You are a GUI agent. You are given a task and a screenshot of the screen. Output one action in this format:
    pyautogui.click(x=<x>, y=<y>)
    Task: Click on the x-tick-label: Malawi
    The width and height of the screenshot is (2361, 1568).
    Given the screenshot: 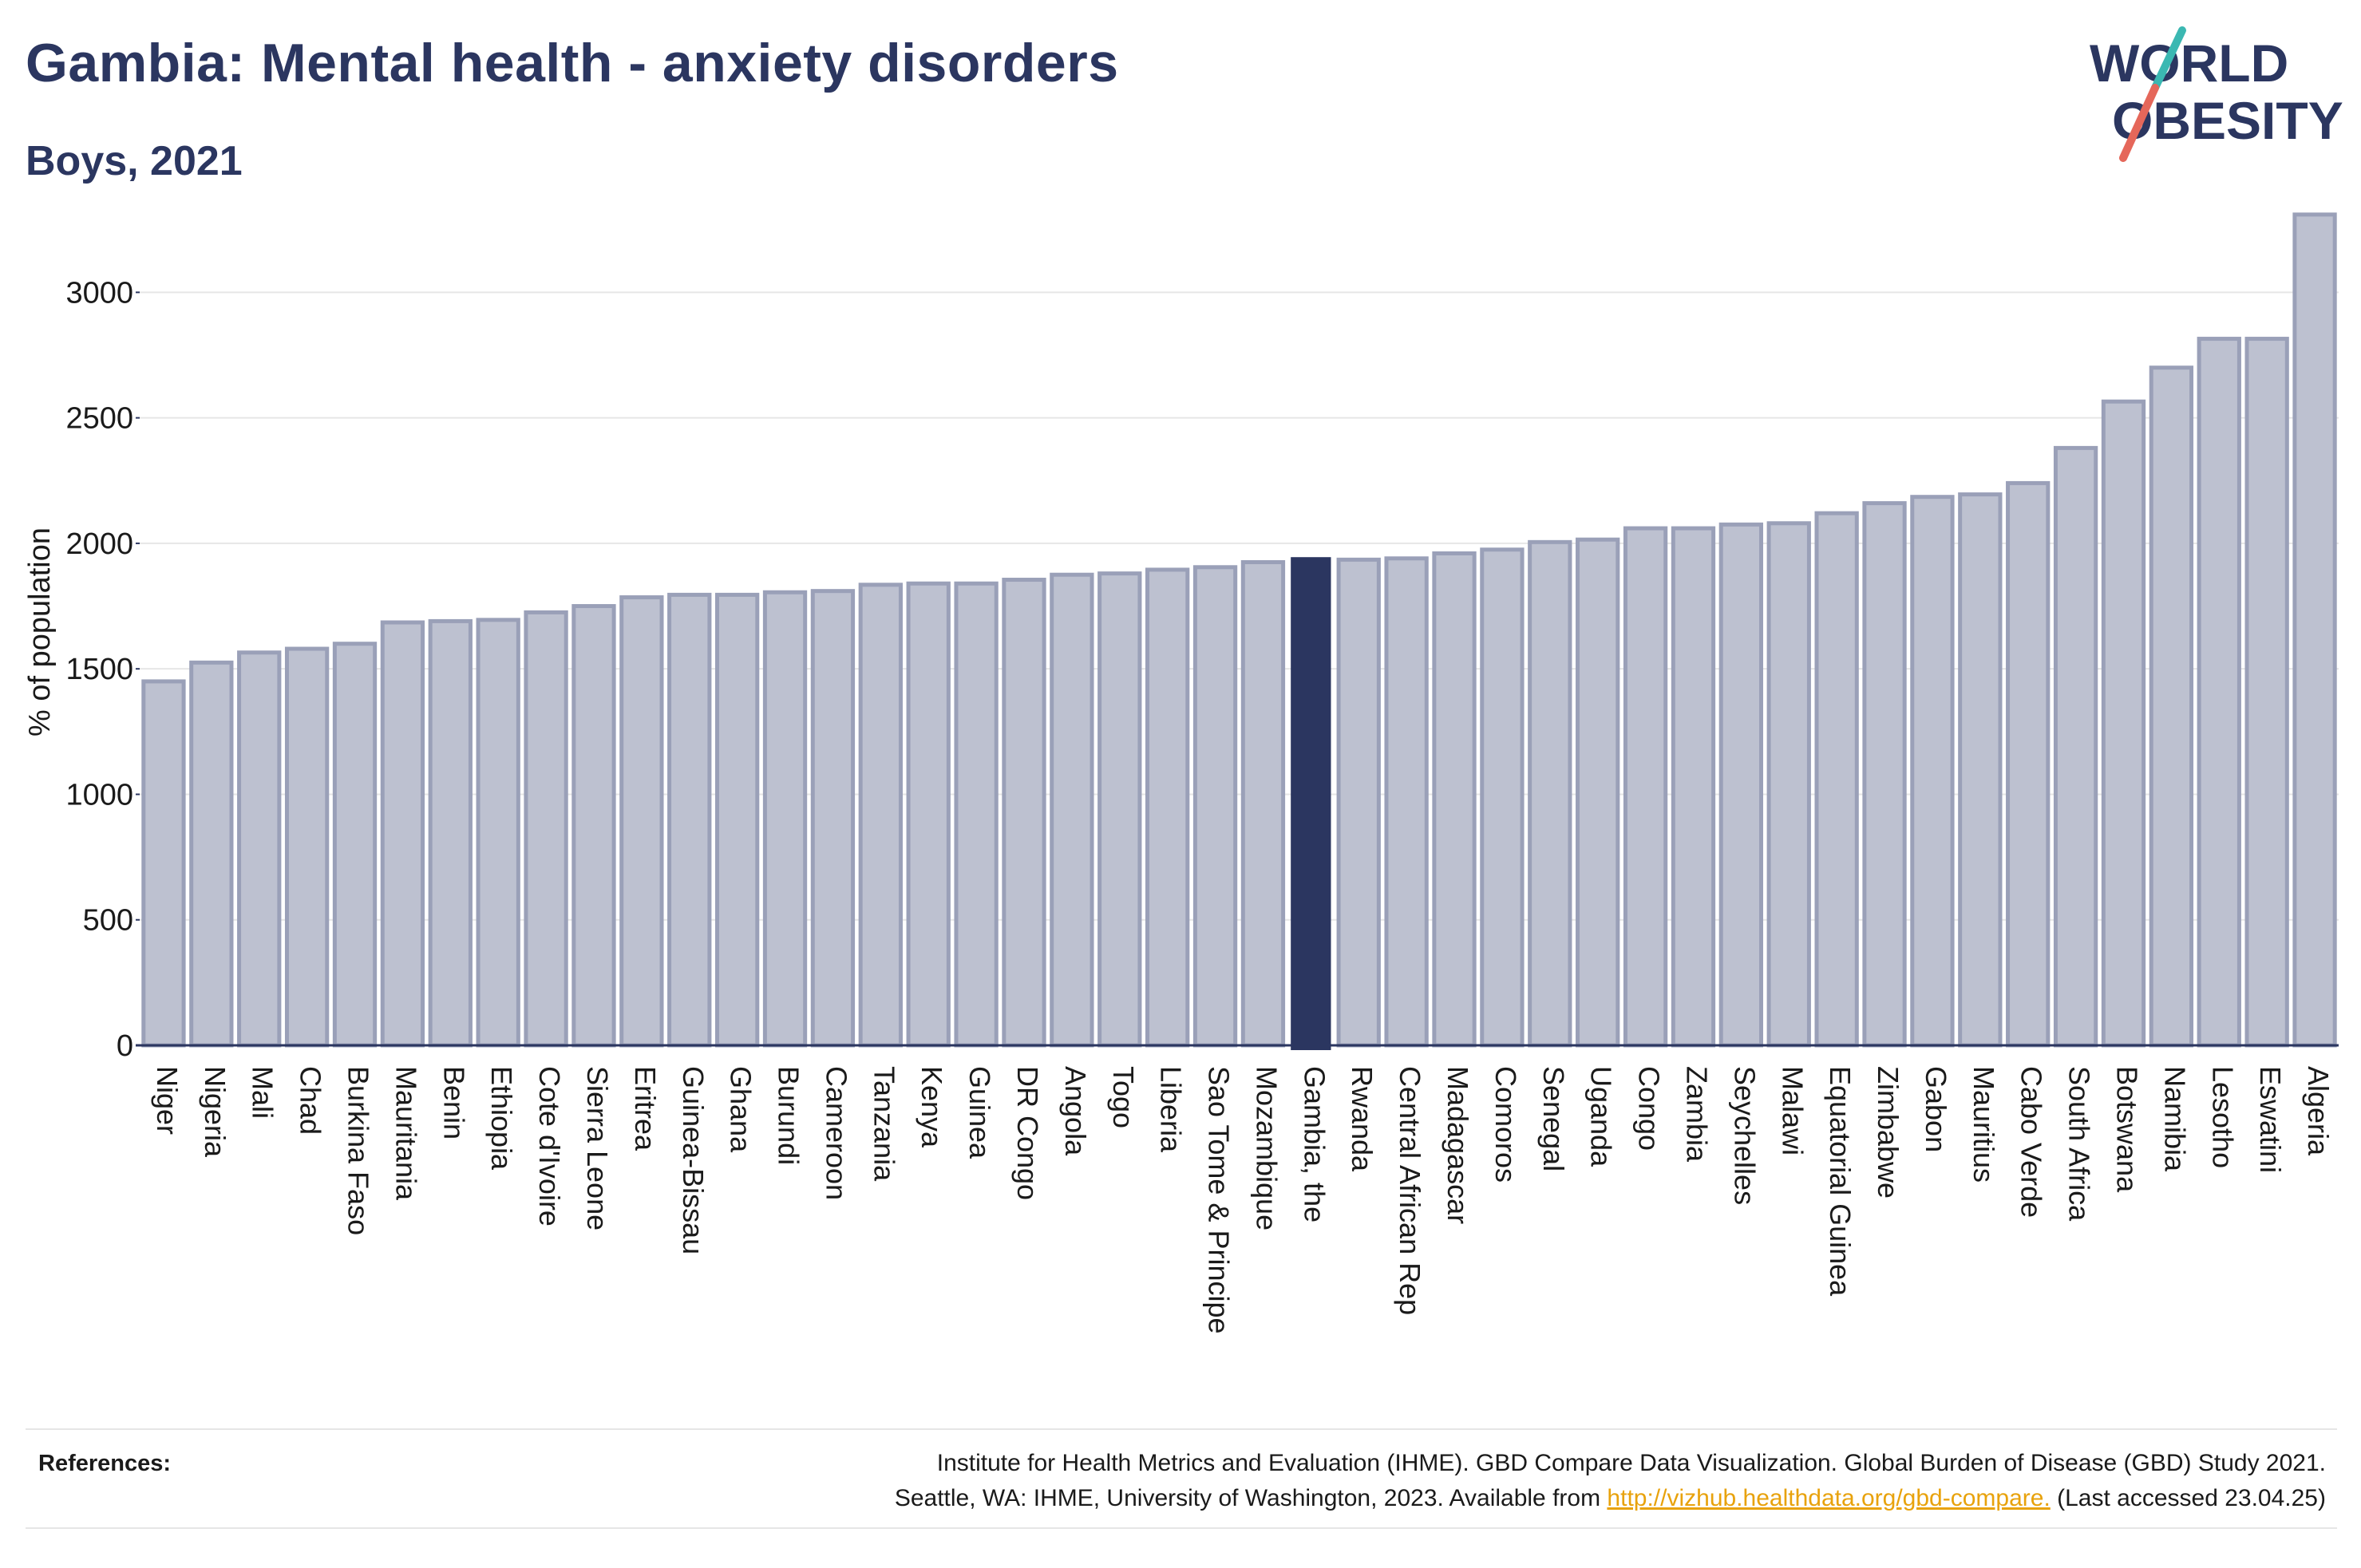 What is the action you would take?
    pyautogui.click(x=1792, y=1110)
    